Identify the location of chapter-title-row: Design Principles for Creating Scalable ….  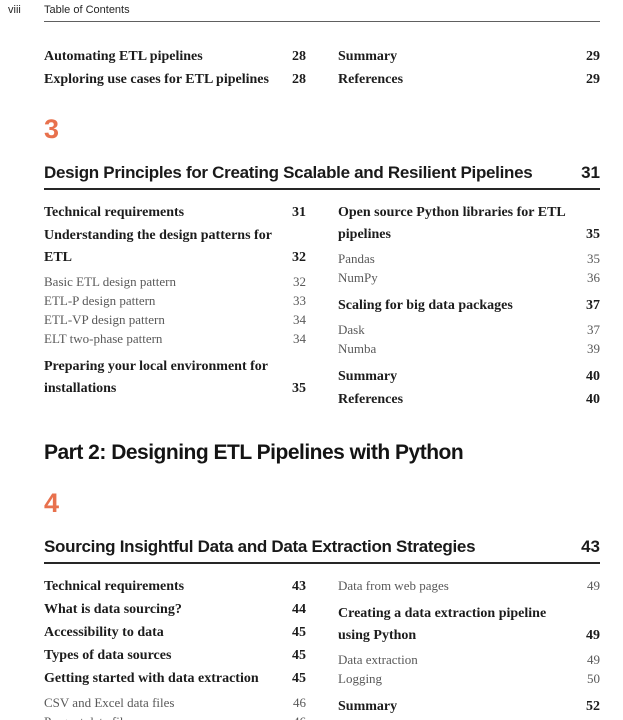
(322, 176).